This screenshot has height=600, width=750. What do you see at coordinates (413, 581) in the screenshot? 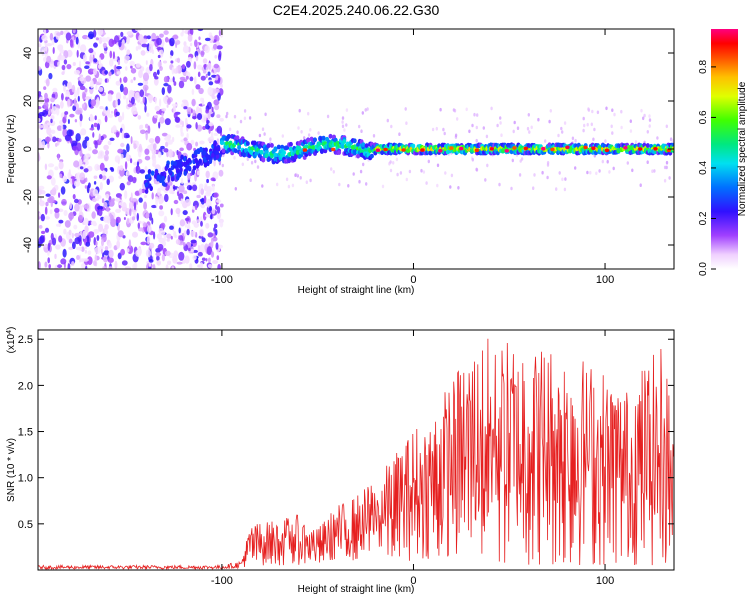
I see `x-tick-label: 0` at bounding box center [413, 581].